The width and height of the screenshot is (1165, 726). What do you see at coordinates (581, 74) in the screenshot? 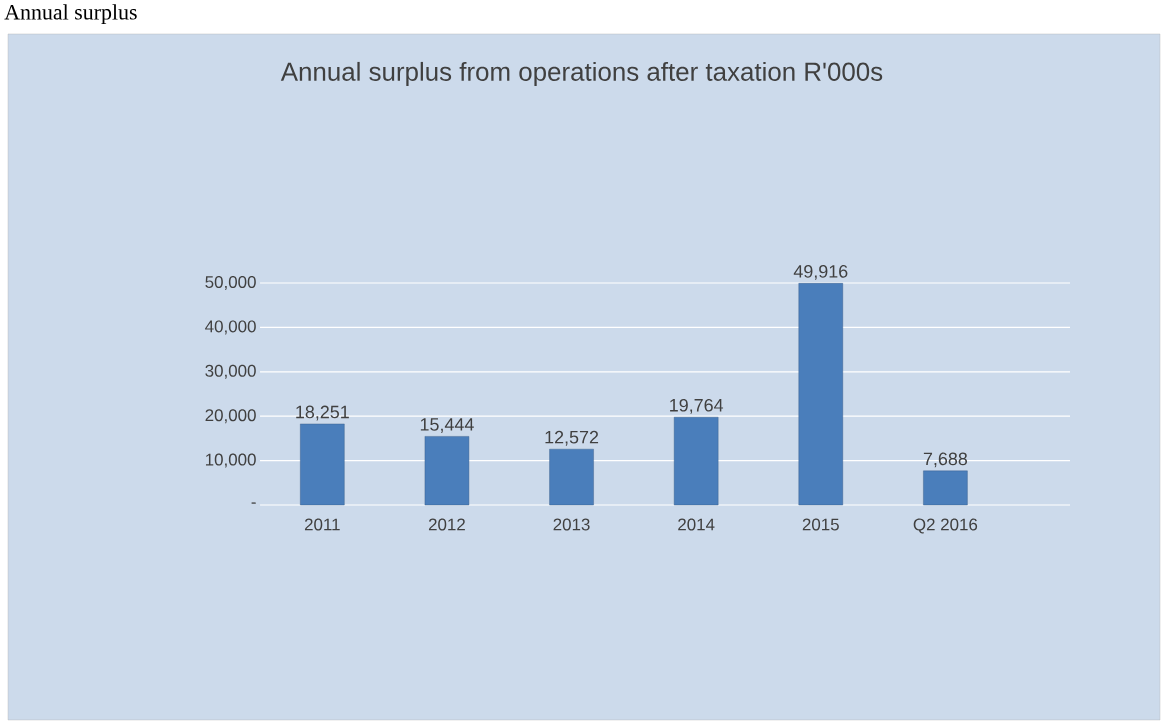
I see `chart-title: Annual surplus from operations after taxation R'000s` at bounding box center [581, 74].